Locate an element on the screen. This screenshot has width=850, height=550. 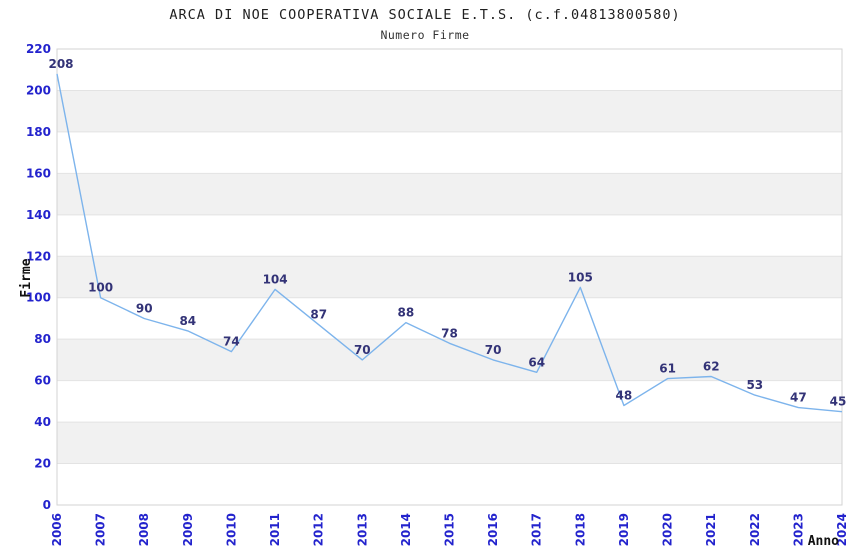
data-label: 100 is located at coordinates (100, 288).